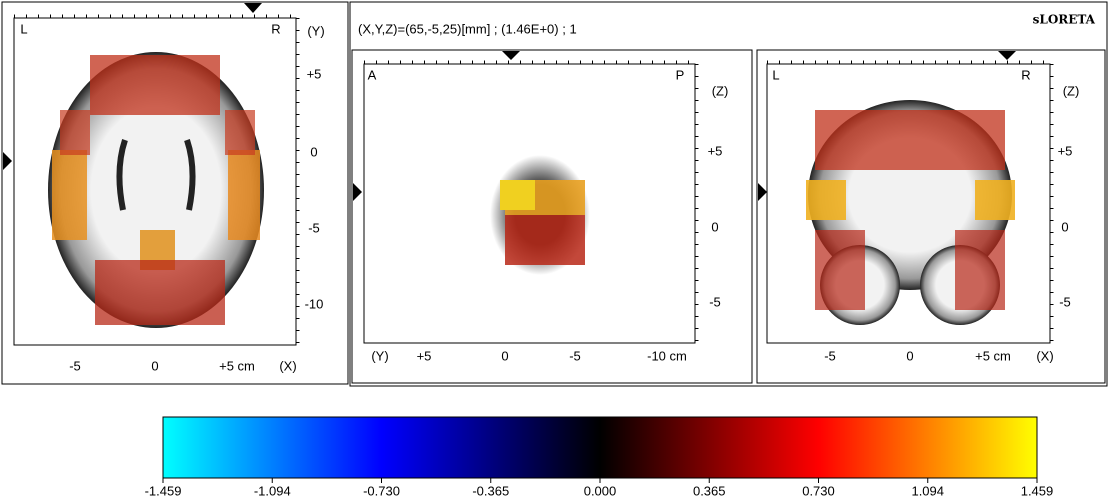 The height and width of the screenshot is (502, 1111). Describe the element at coordinates (1064, 20) in the screenshot. I see `method-title: sLORETA` at that location.